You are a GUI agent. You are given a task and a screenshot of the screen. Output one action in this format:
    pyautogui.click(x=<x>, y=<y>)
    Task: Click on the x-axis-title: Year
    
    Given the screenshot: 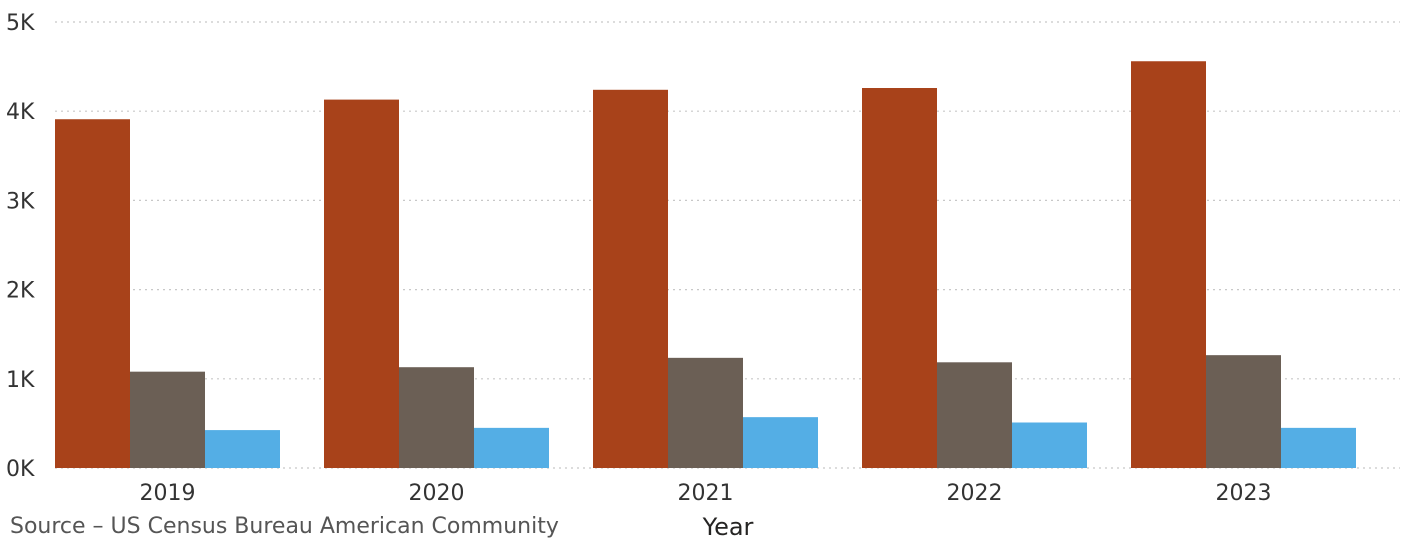 What is the action you would take?
    pyautogui.click(x=728, y=527)
    